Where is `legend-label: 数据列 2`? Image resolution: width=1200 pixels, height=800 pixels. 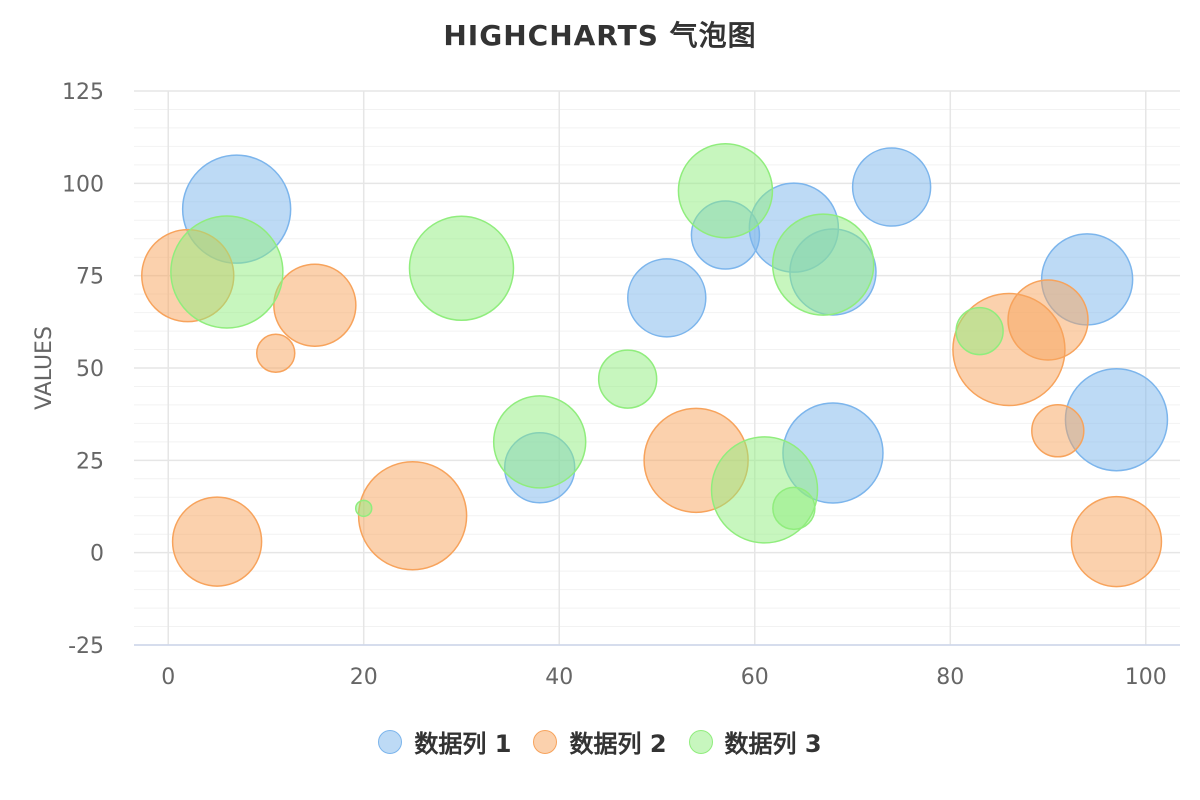
legend-label: 数据列 2 is located at coordinates (618, 744).